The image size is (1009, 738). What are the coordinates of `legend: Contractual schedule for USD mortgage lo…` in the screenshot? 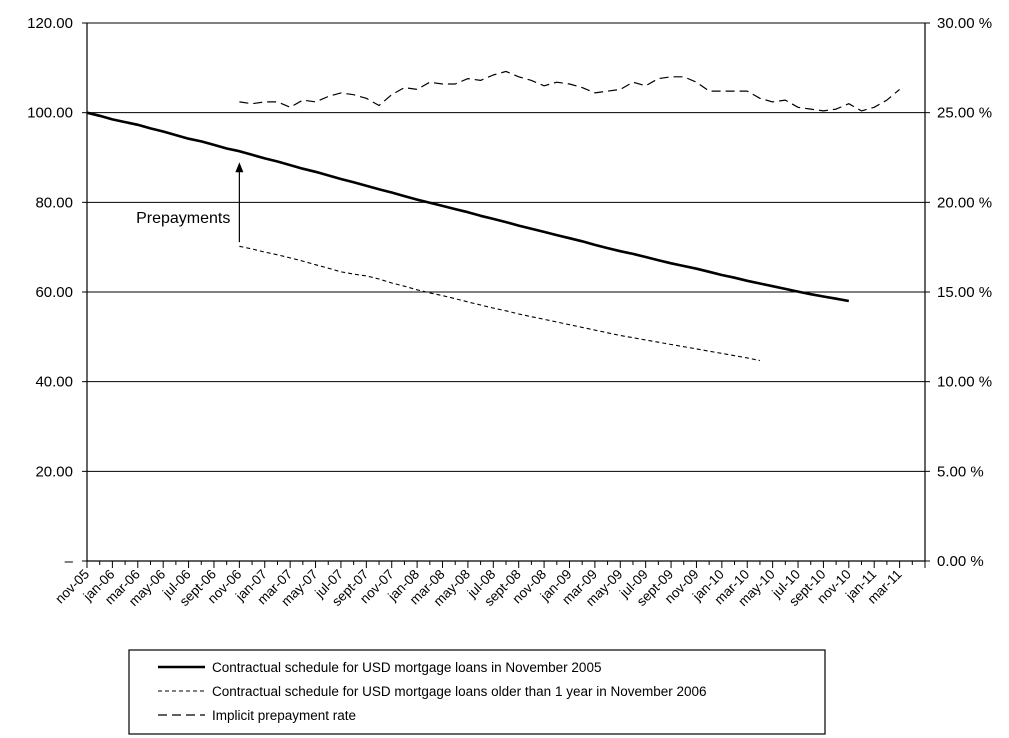 It's located at (477, 692).